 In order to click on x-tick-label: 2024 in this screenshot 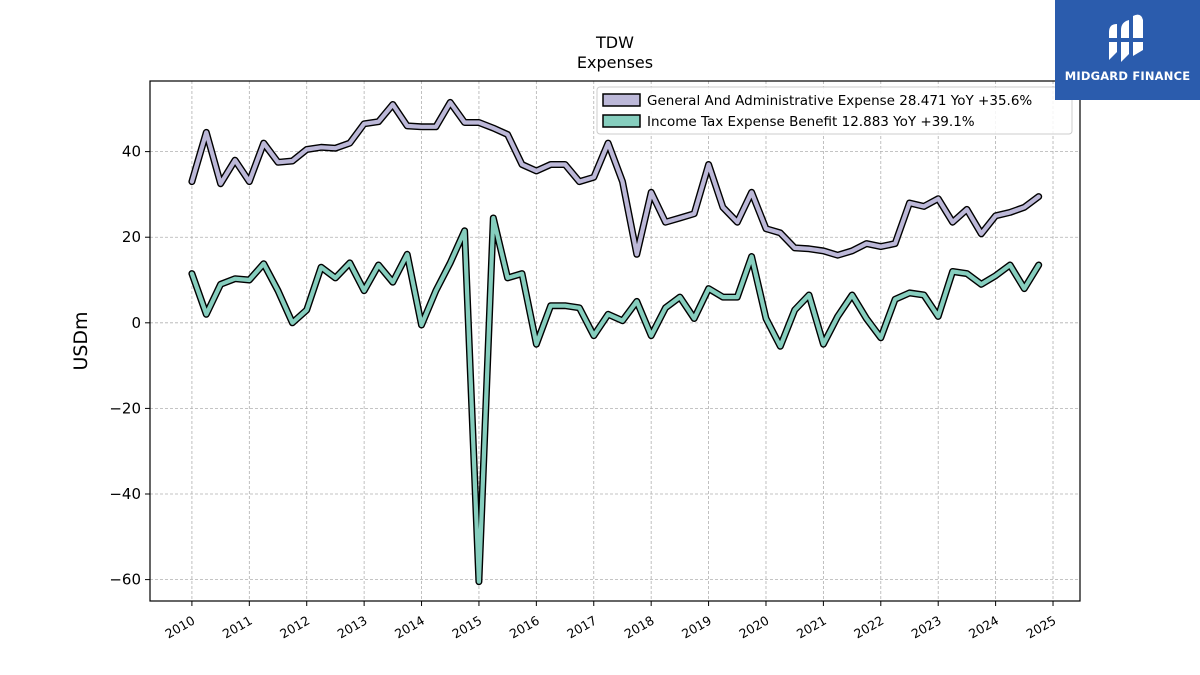, I will do `click(983, 627)`.